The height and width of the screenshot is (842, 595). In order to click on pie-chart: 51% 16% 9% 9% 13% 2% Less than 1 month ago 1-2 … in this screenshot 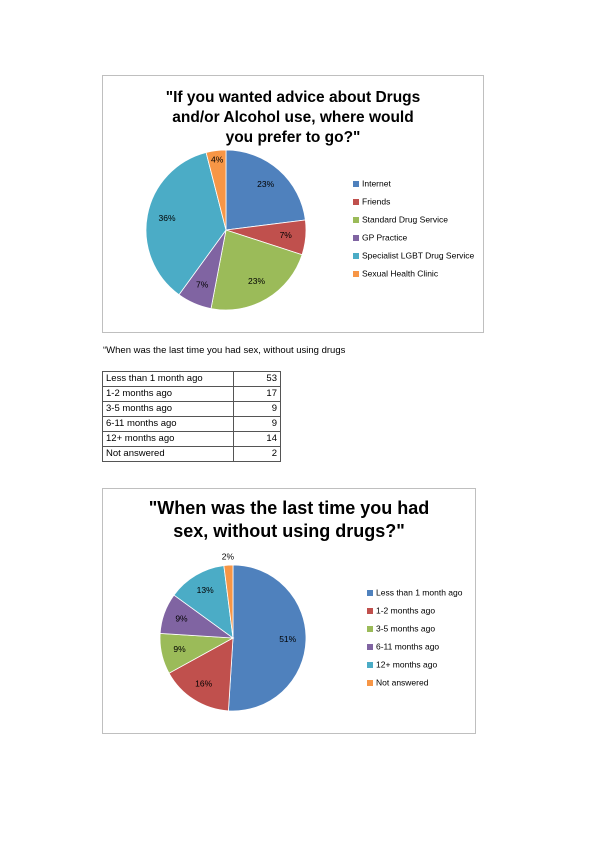, I will do `click(311, 631)`.